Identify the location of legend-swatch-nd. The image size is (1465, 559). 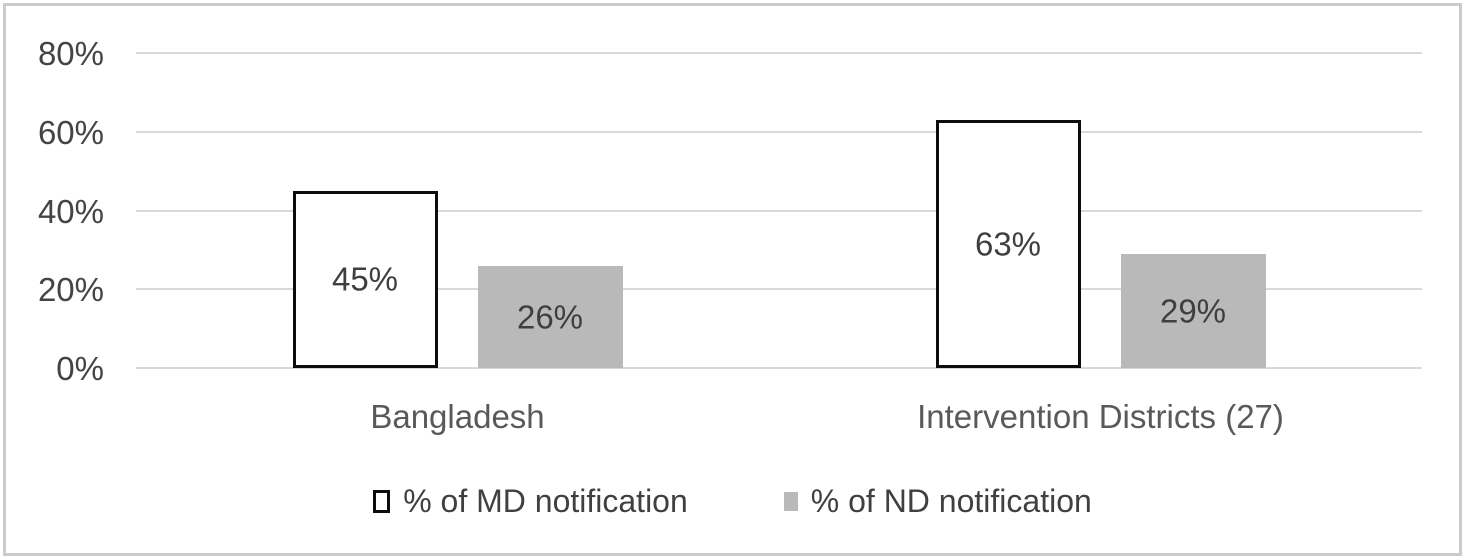
(790, 501).